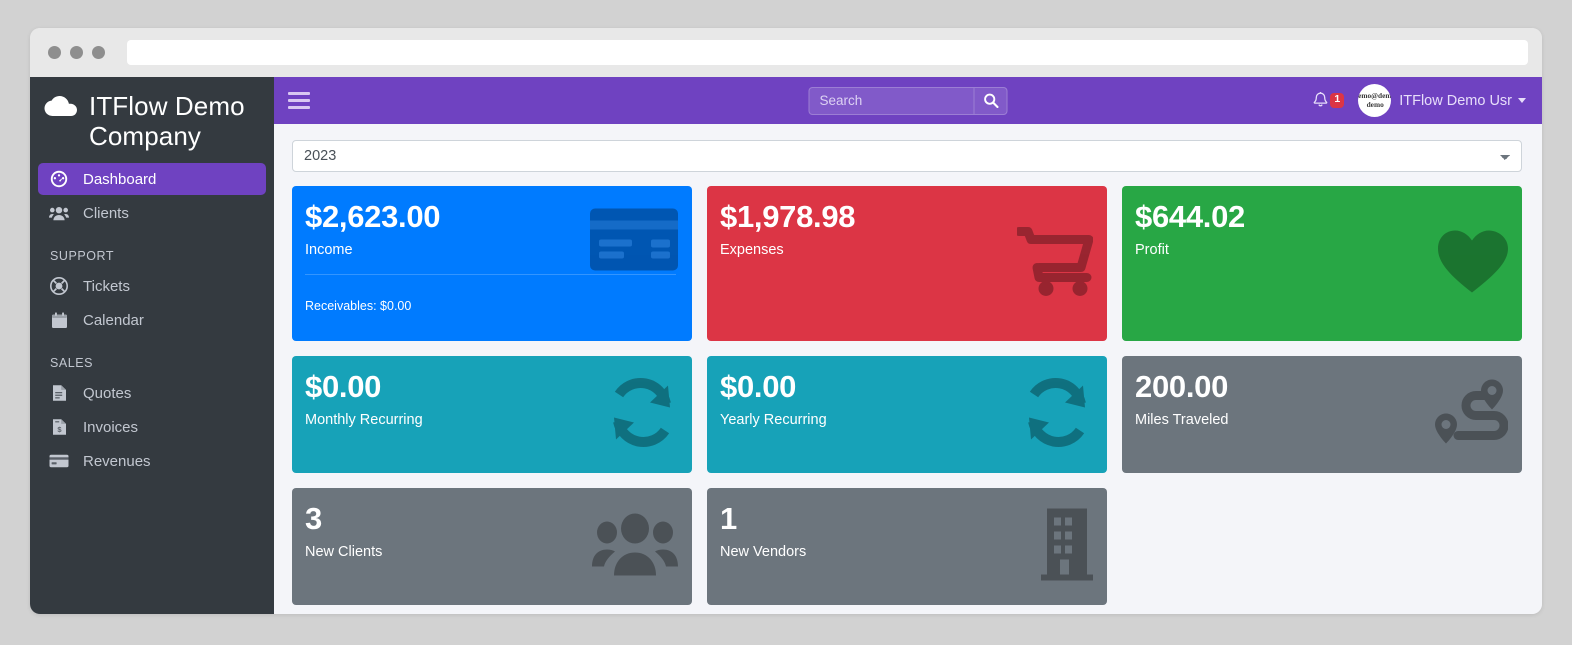 The image size is (1572, 645). I want to click on sidebar-item-dashboard: Dashboard, so click(152, 179).